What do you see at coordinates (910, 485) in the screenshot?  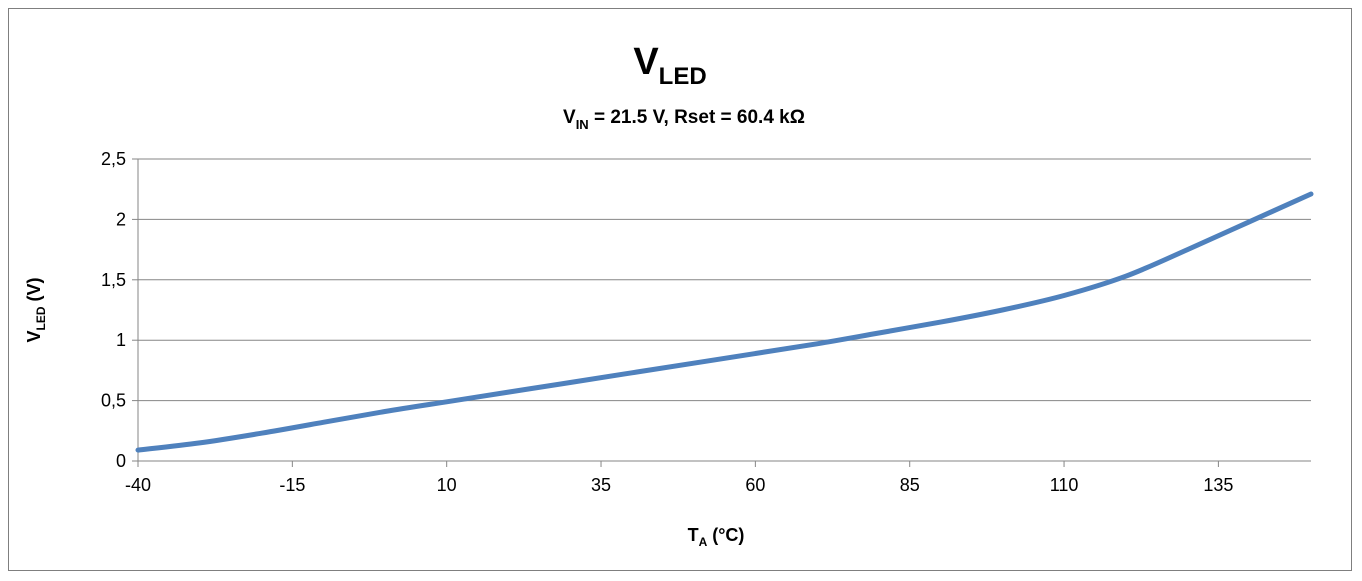 I see `x-tick-label: 85` at bounding box center [910, 485].